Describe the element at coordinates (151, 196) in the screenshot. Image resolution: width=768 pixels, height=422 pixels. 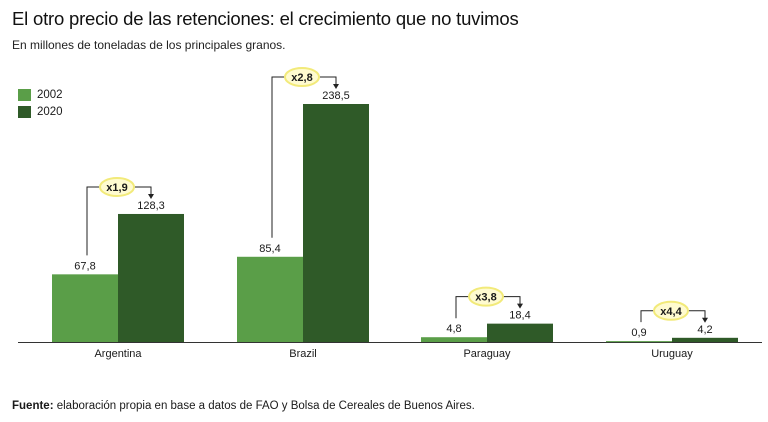
I see `growth-arrowhead-argentina` at that location.